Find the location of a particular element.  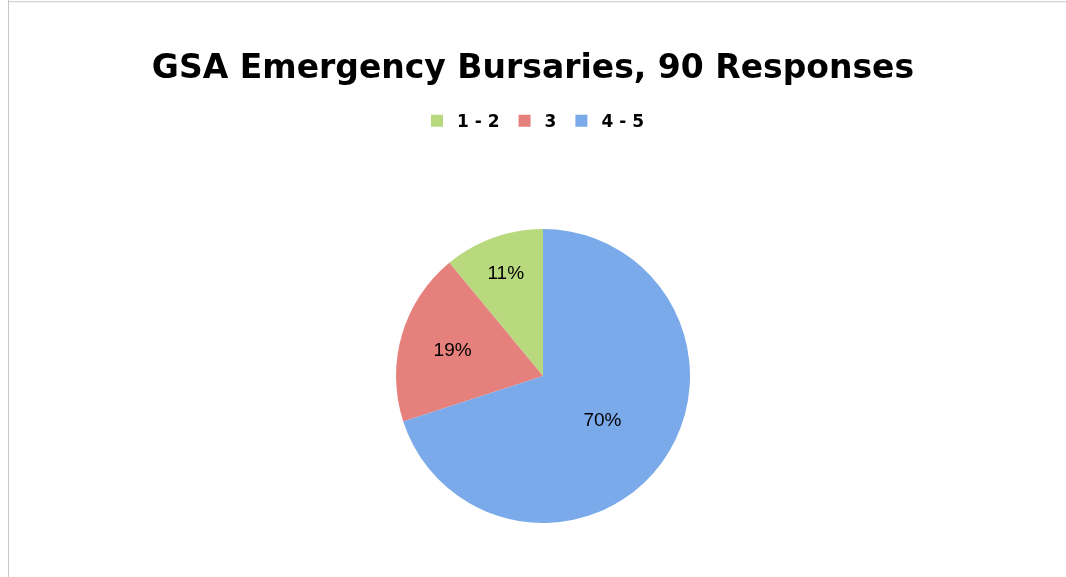

legend-label: 1 - 2 is located at coordinates (478, 121).